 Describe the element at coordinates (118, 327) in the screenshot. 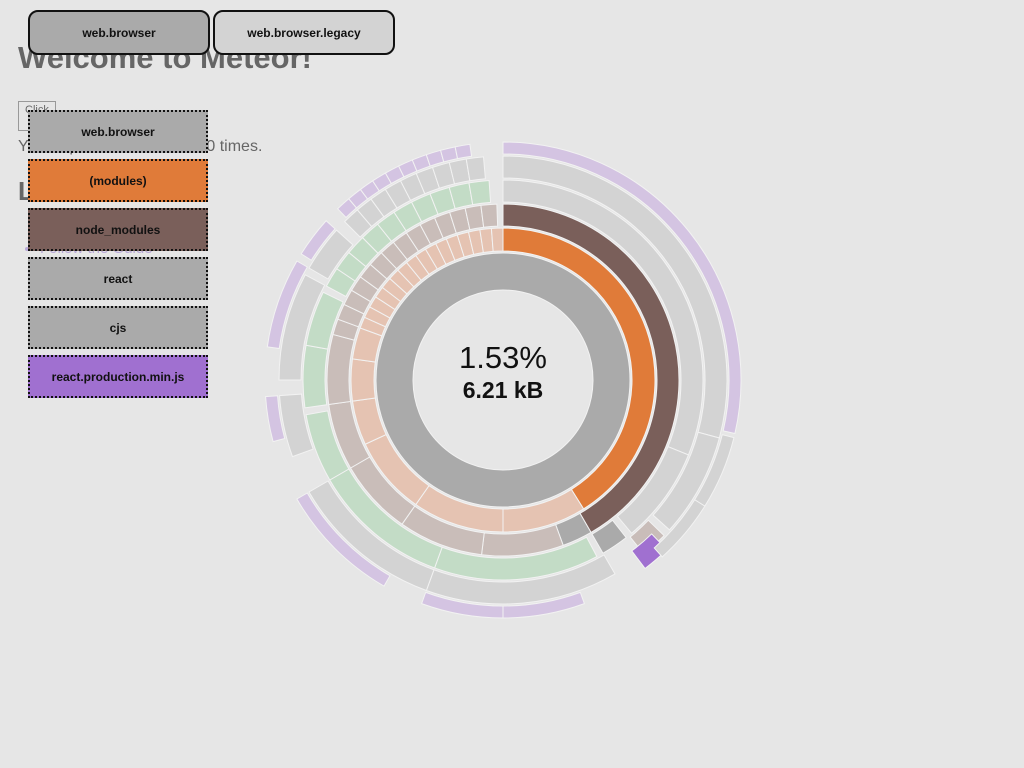

I see `breadcrumb: cjs` at that location.